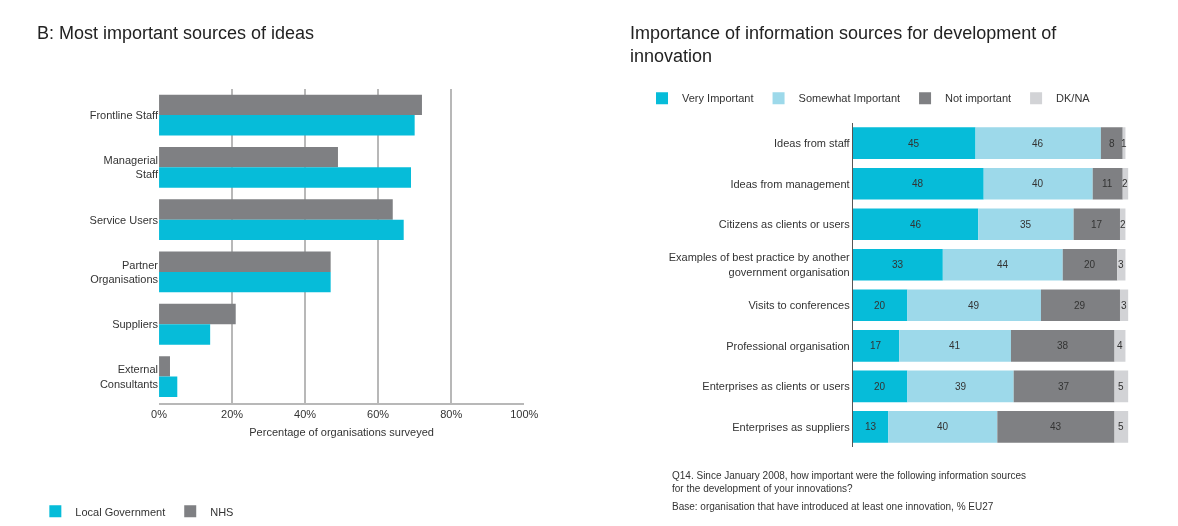 This screenshot has width=1178, height=526. Describe the element at coordinates (1073, 98) in the screenshot. I see `legend-label: DK/NA` at that location.